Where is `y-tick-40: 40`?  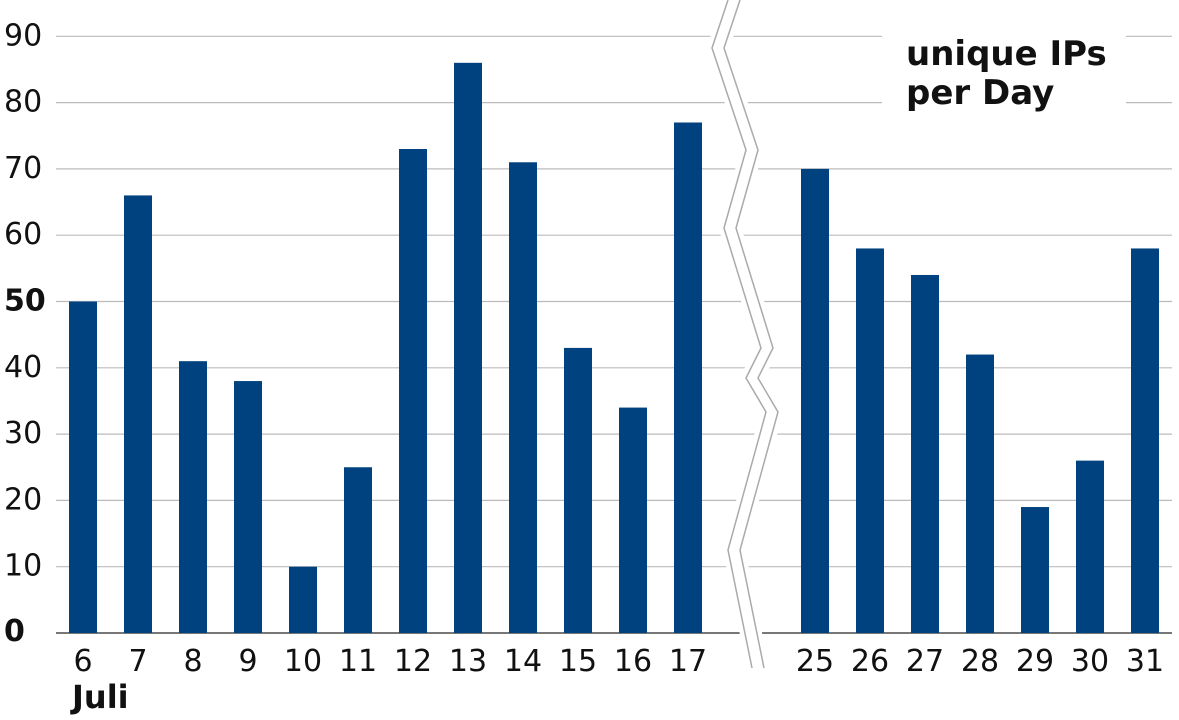
y-tick-40: 40 is located at coordinates (23, 367).